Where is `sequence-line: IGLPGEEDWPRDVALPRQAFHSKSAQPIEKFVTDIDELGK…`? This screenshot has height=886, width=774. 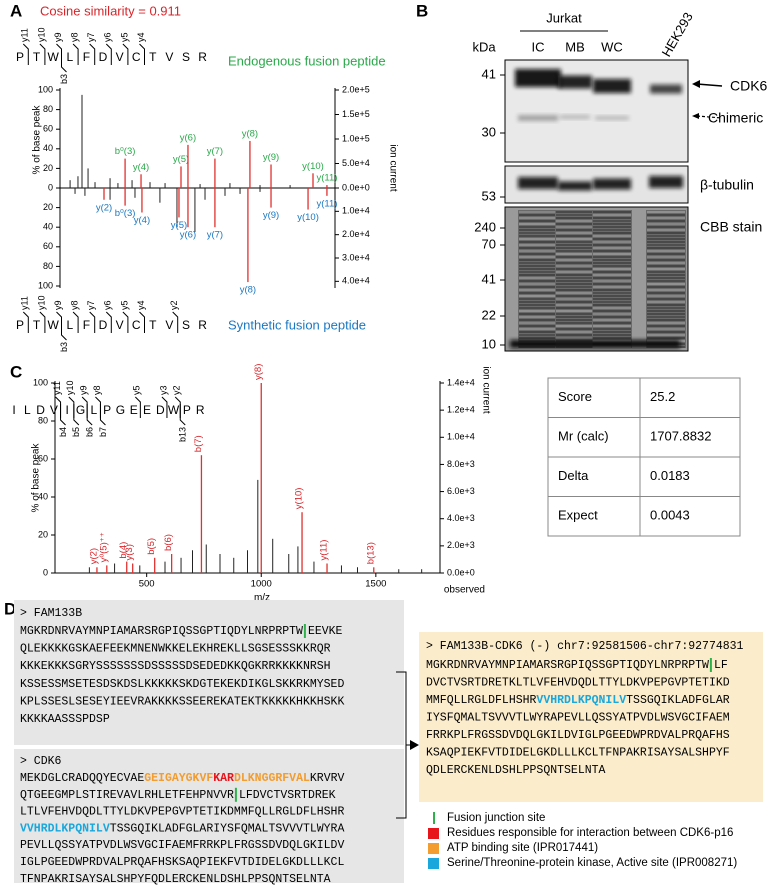 sequence-line: IGLPGEEDWPRDVALPRQAFHSKSAQPIEKFVTDIDELGK… is located at coordinates (182, 862).